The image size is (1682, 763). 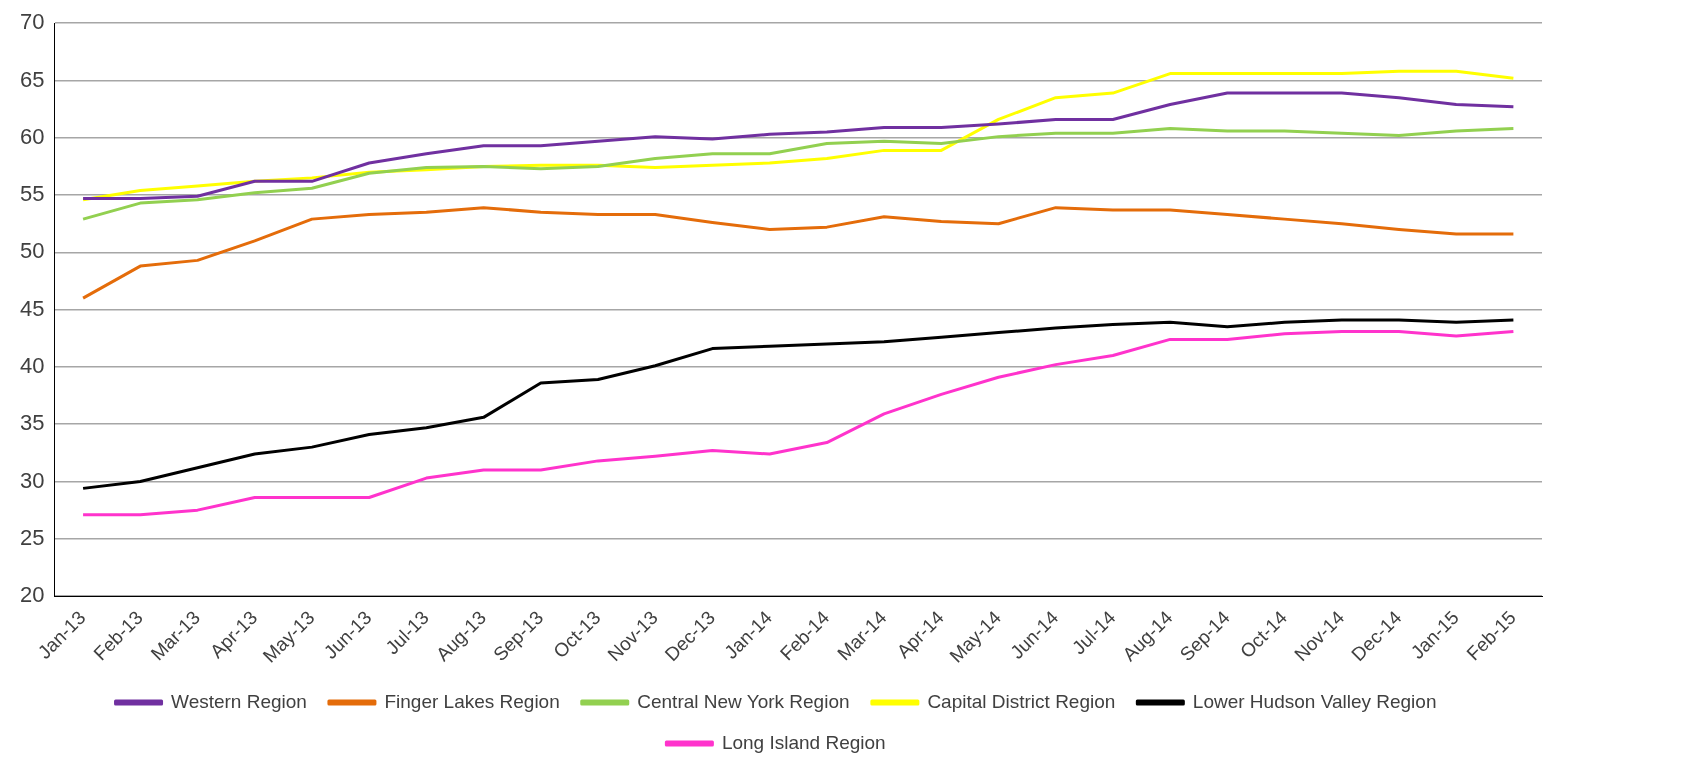 I want to click on legend-label: Capital District Region, so click(x=1021, y=701).